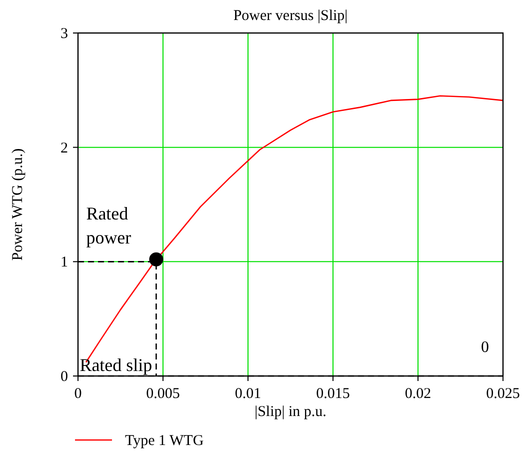 Image resolution: width=529 pixels, height=456 pixels. What do you see at coordinates (485, 347) in the screenshot?
I see `annotation: 0` at bounding box center [485, 347].